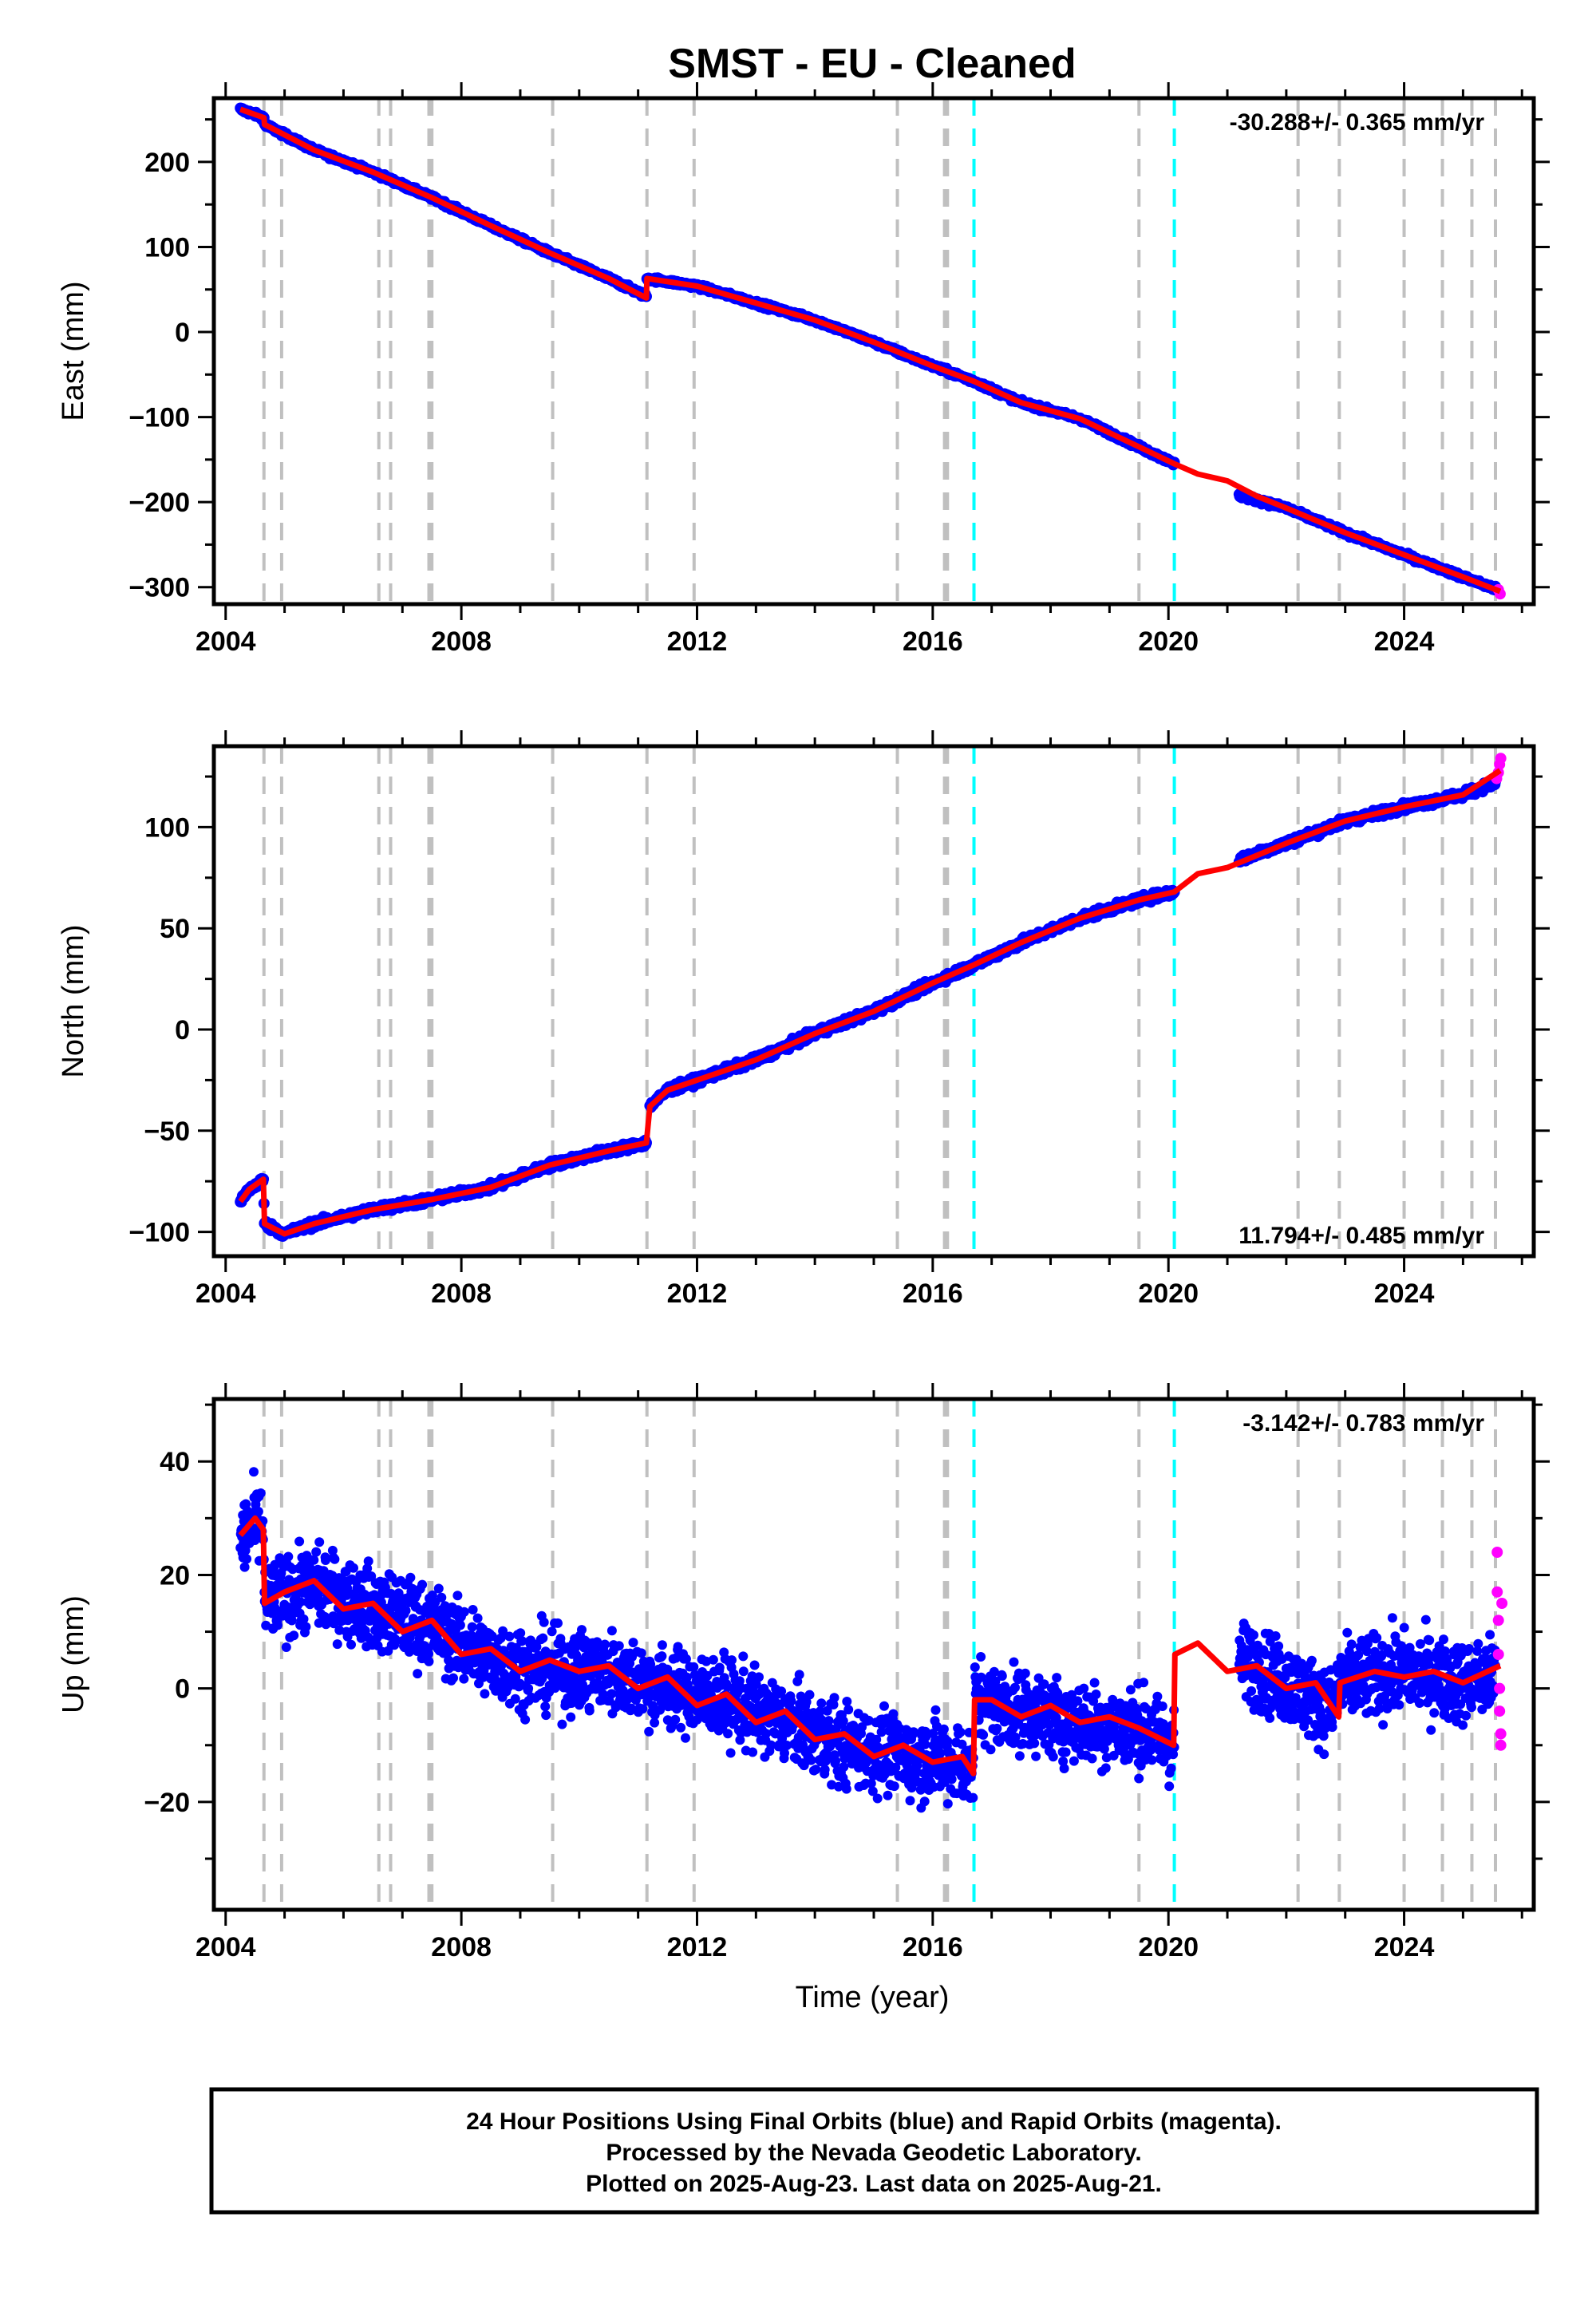  I want to click on y-axis-label: North (mm), so click(73, 1001).